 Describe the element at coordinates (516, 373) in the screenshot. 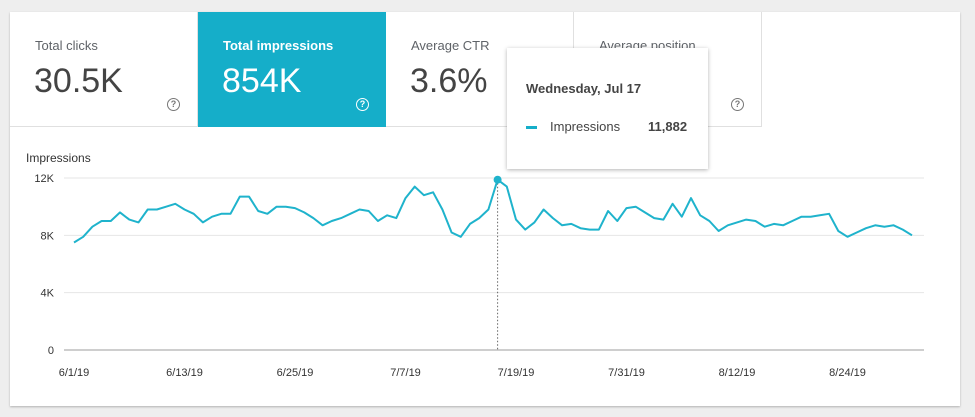

I see `x-tick-label: 7/19/19` at that location.